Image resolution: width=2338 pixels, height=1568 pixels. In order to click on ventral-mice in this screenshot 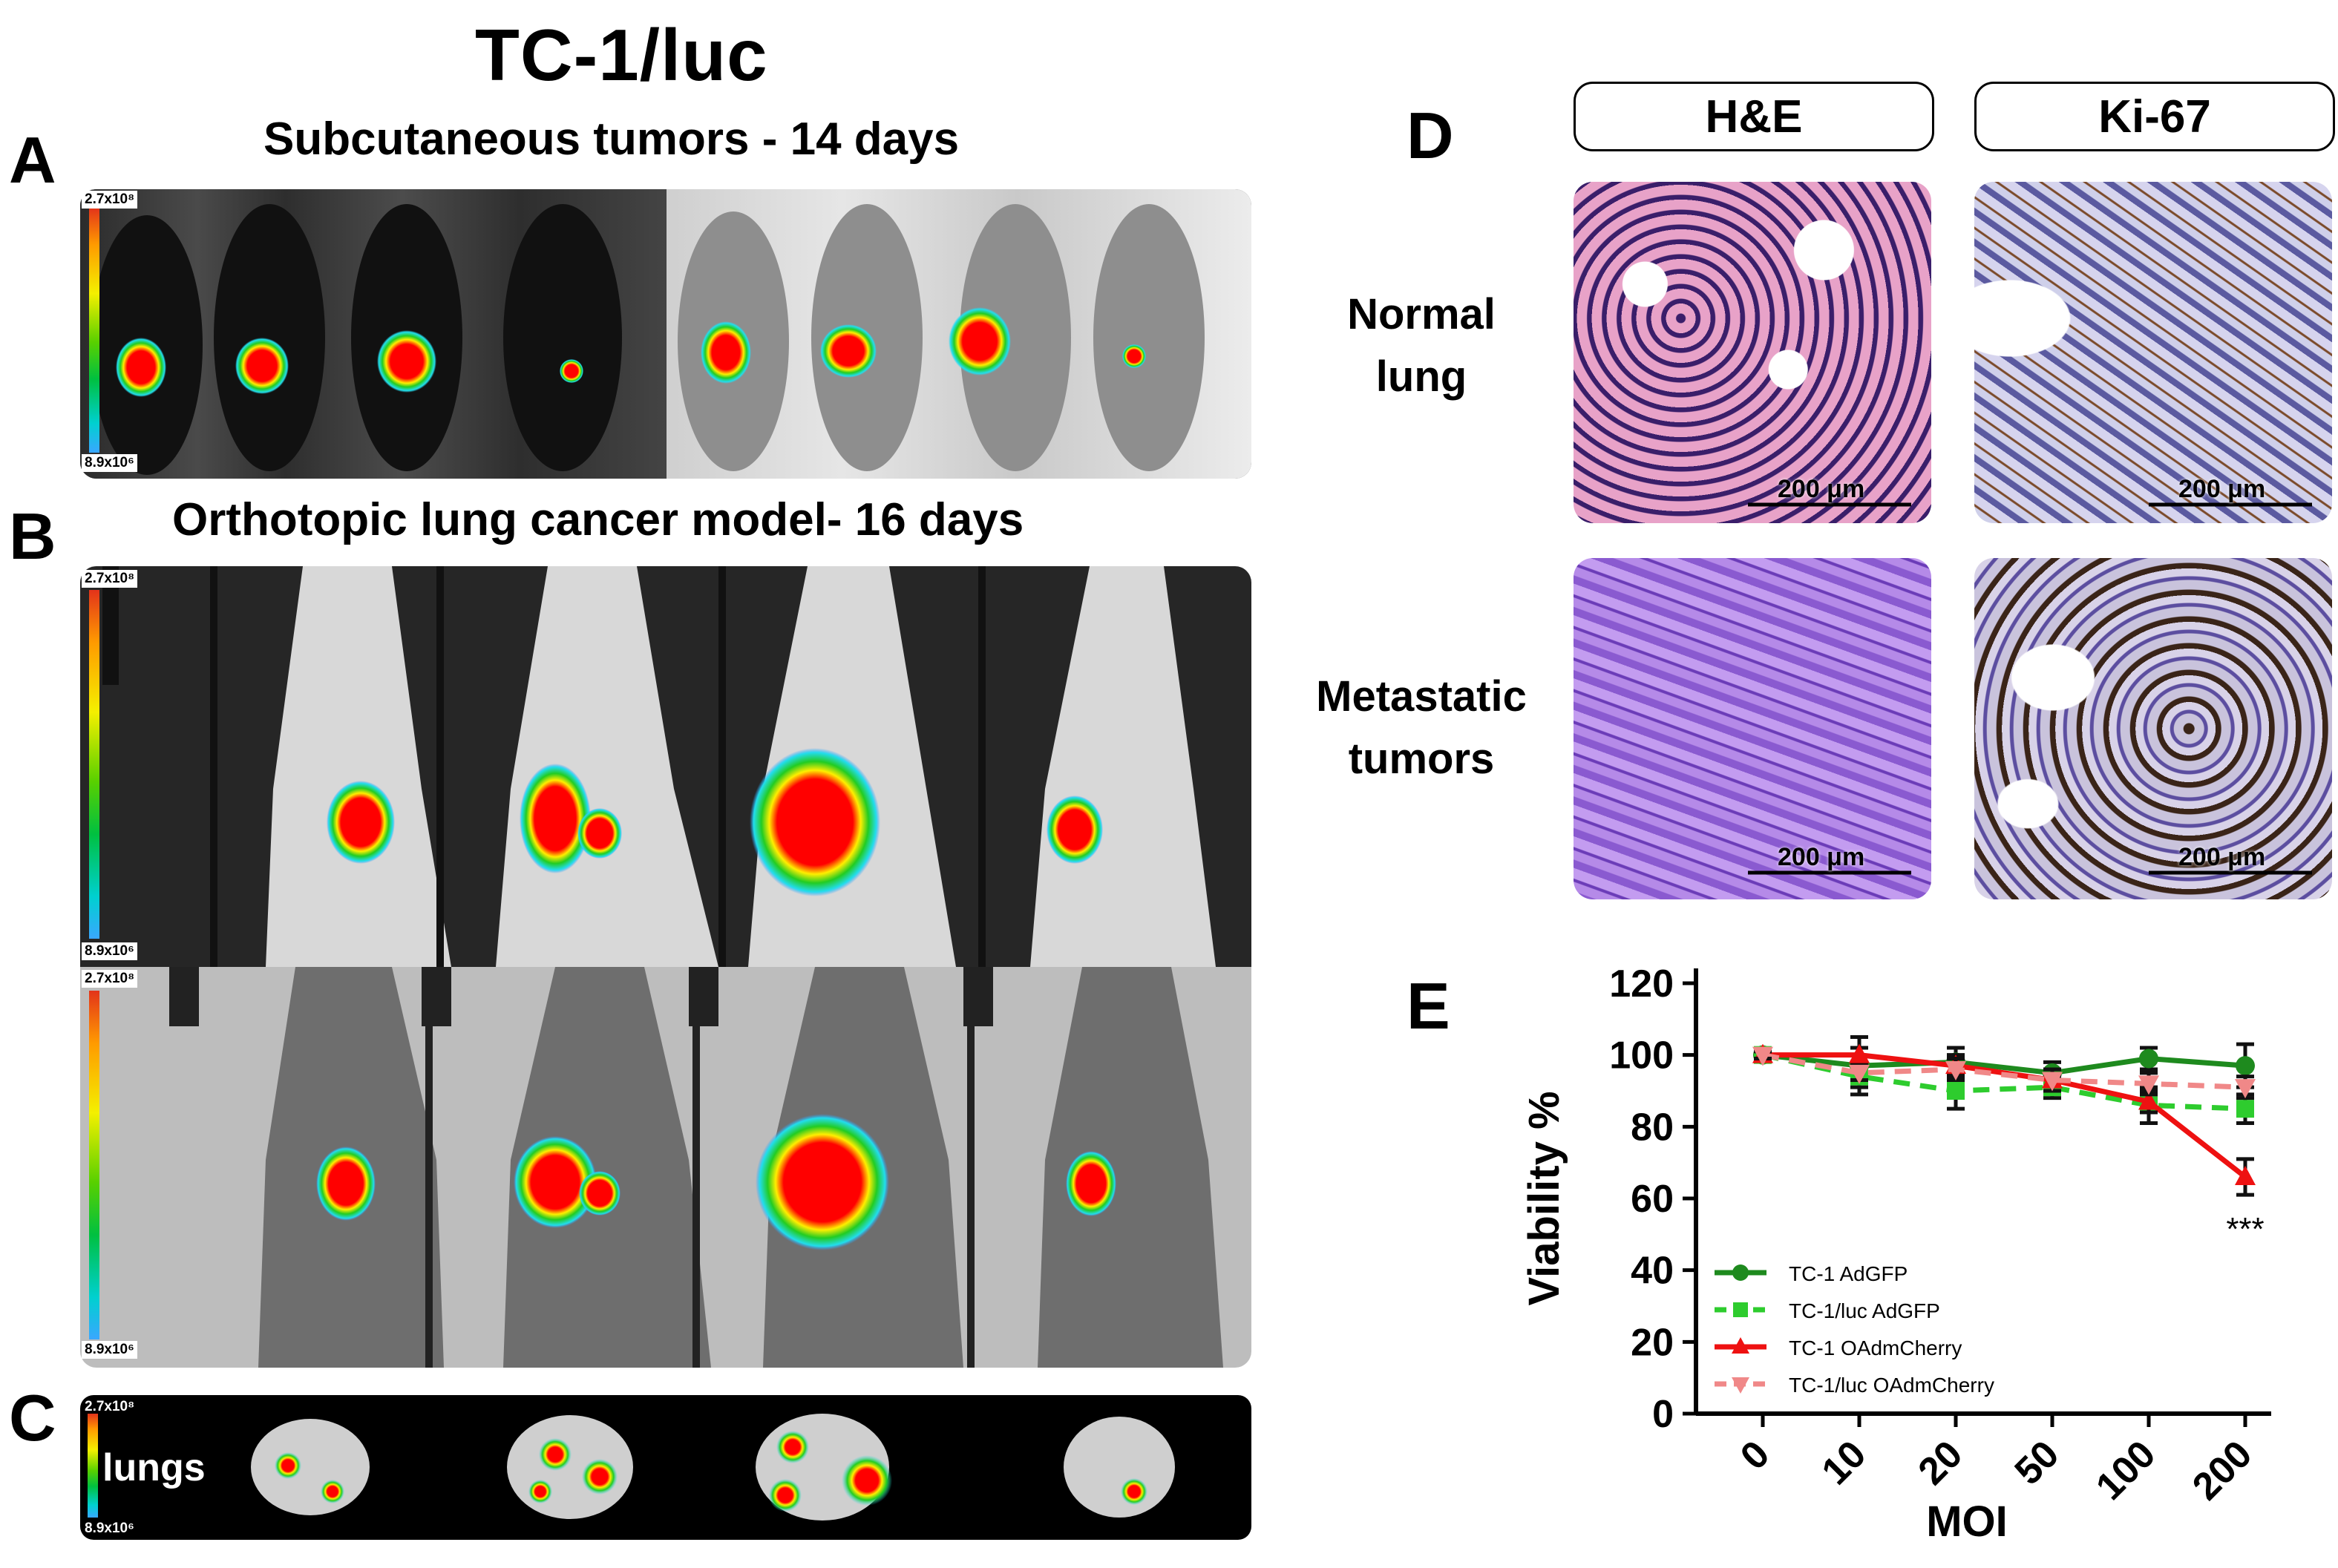, I will do `click(741, 1167)`.